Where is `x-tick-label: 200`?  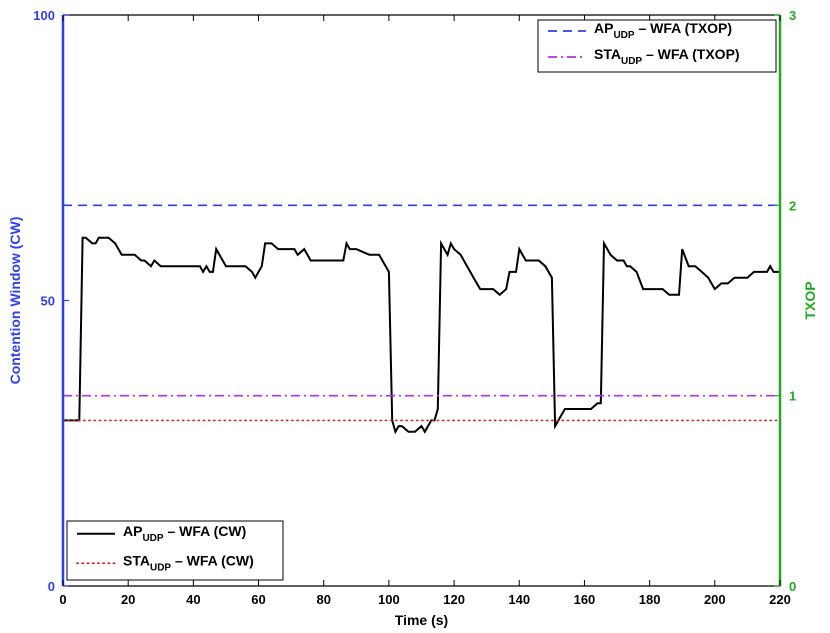 x-tick-label: 200 is located at coordinates (715, 599).